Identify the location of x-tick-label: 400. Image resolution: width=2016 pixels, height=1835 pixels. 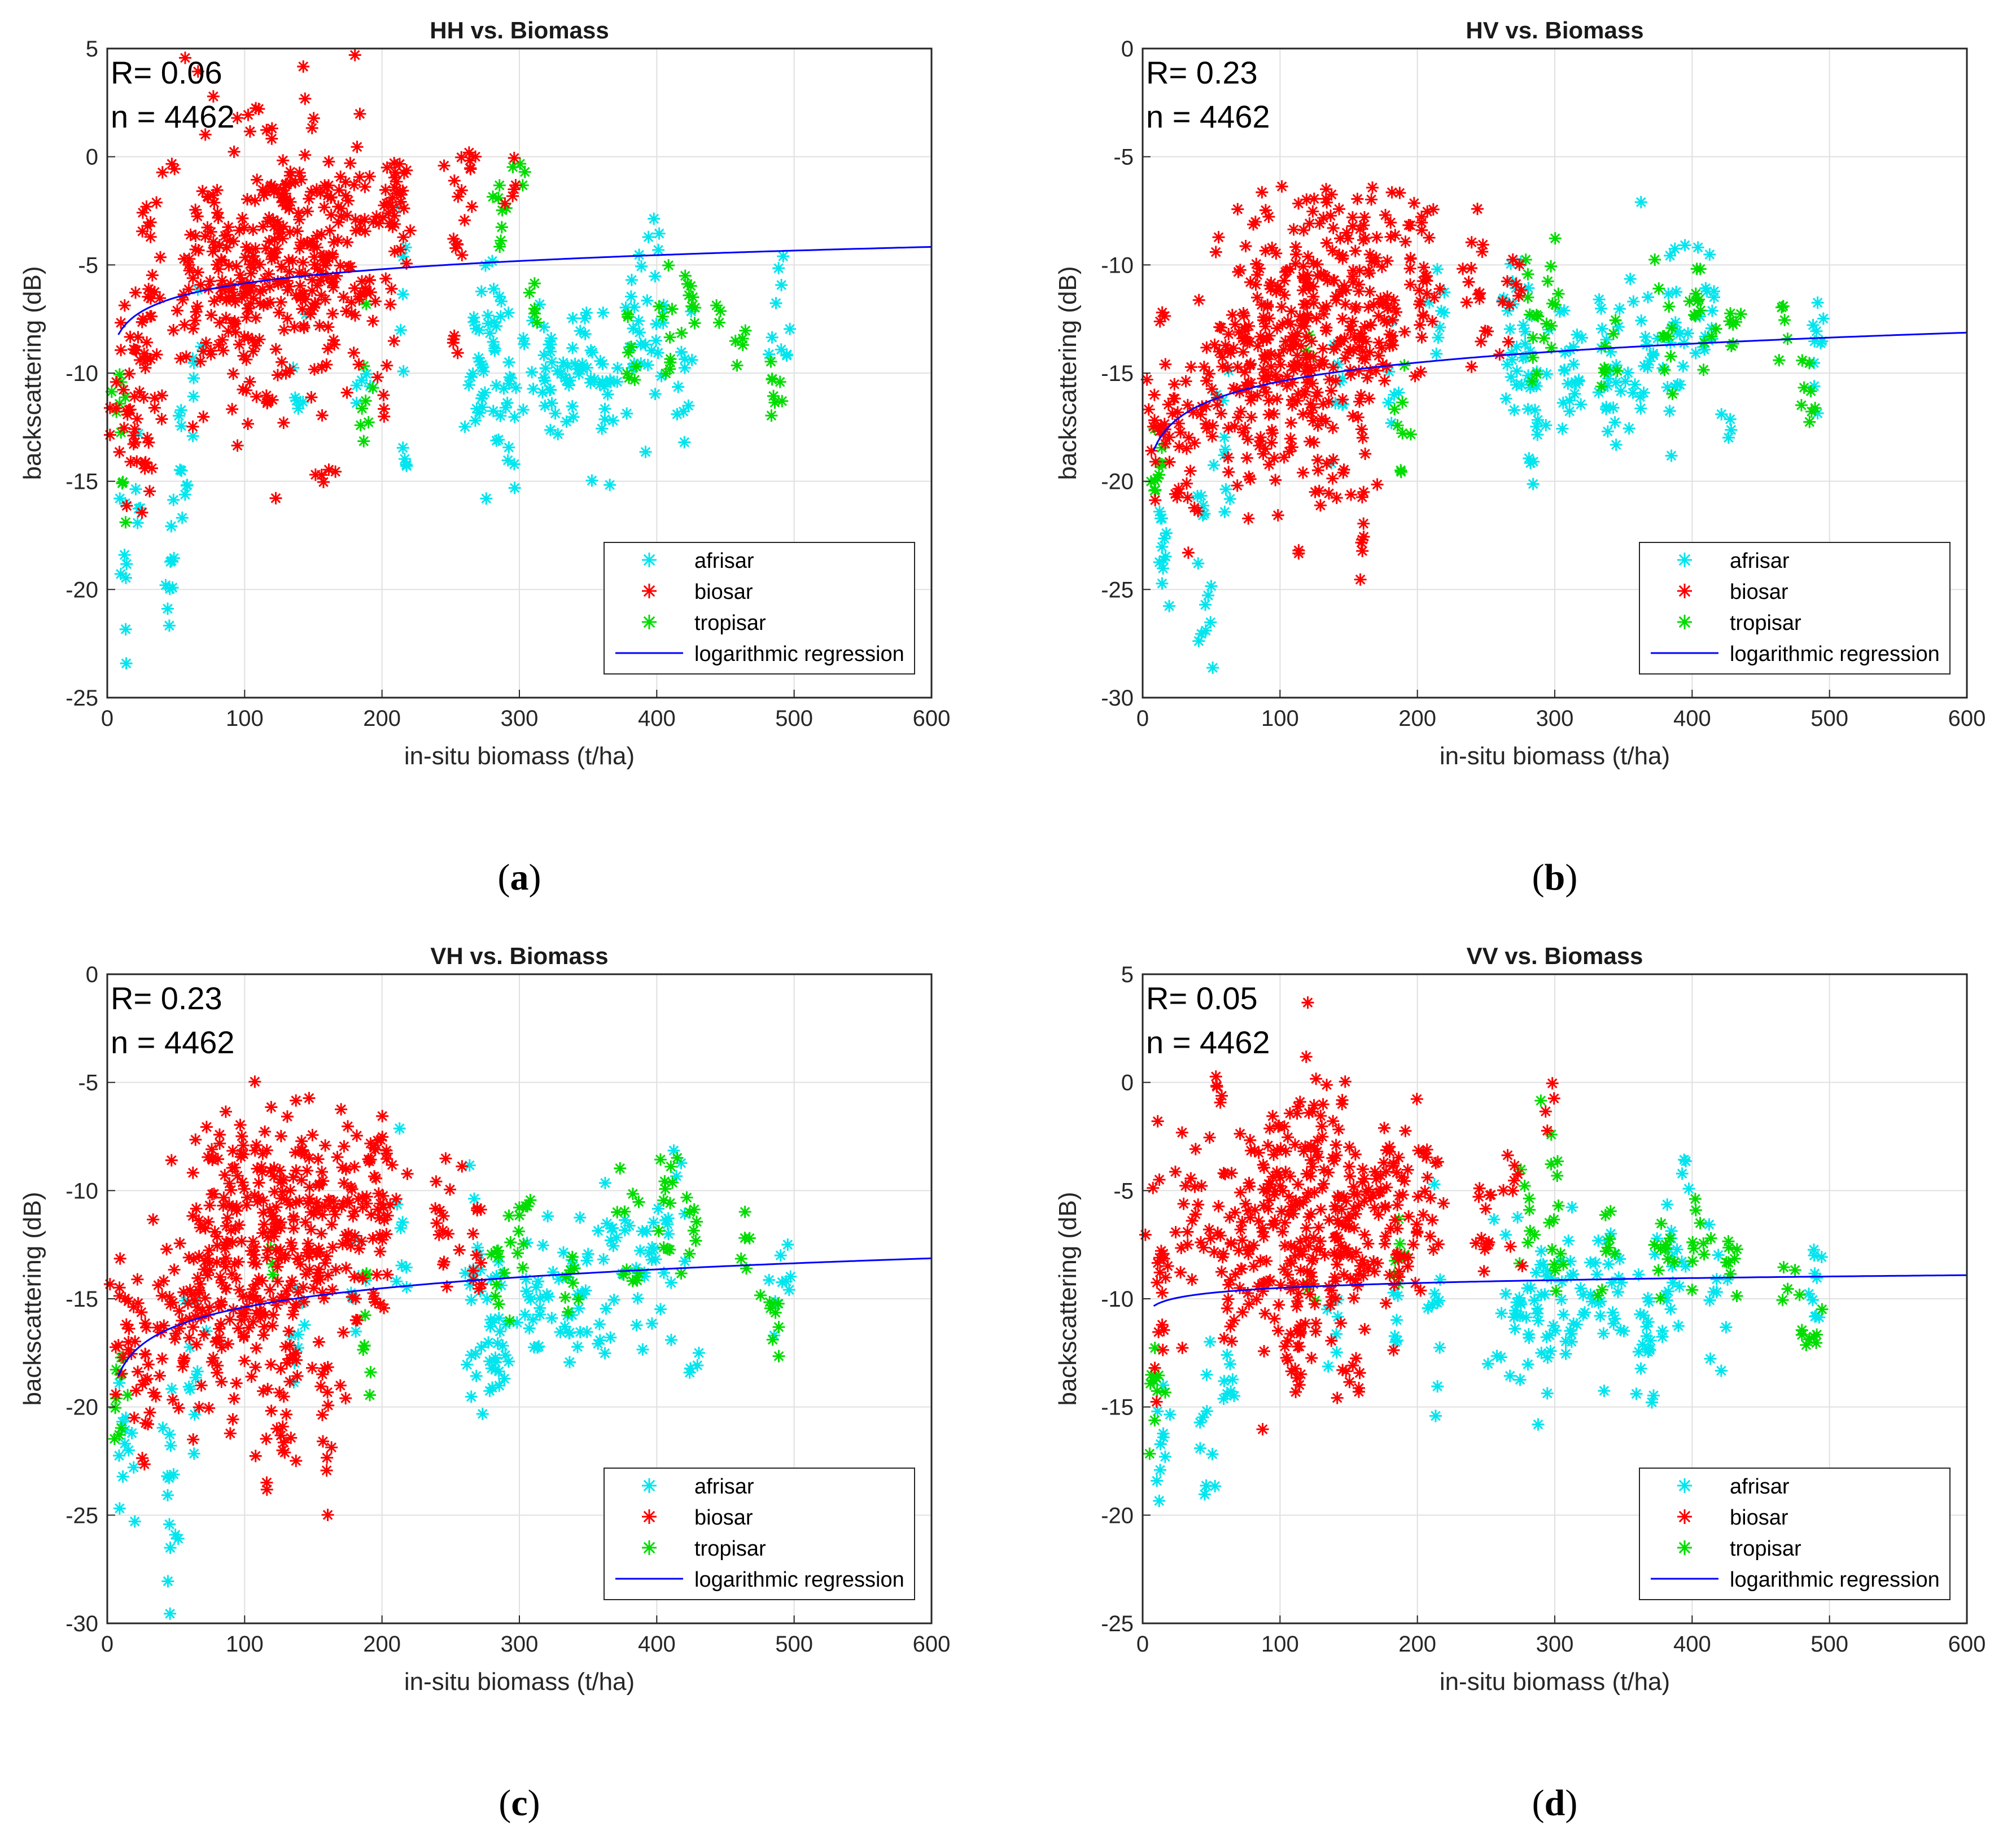
(1692, 1644).